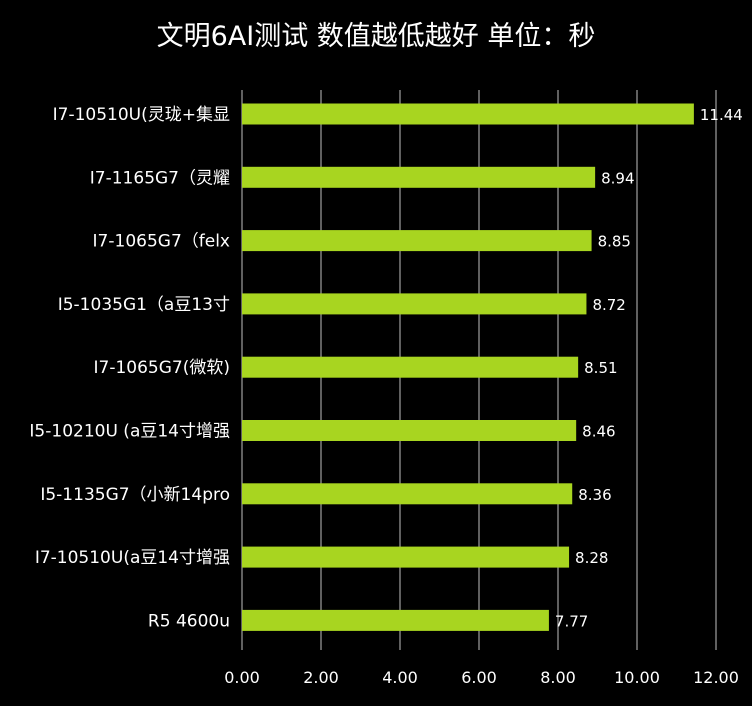  I want to click on value-label-4: 8.51, so click(600, 368).